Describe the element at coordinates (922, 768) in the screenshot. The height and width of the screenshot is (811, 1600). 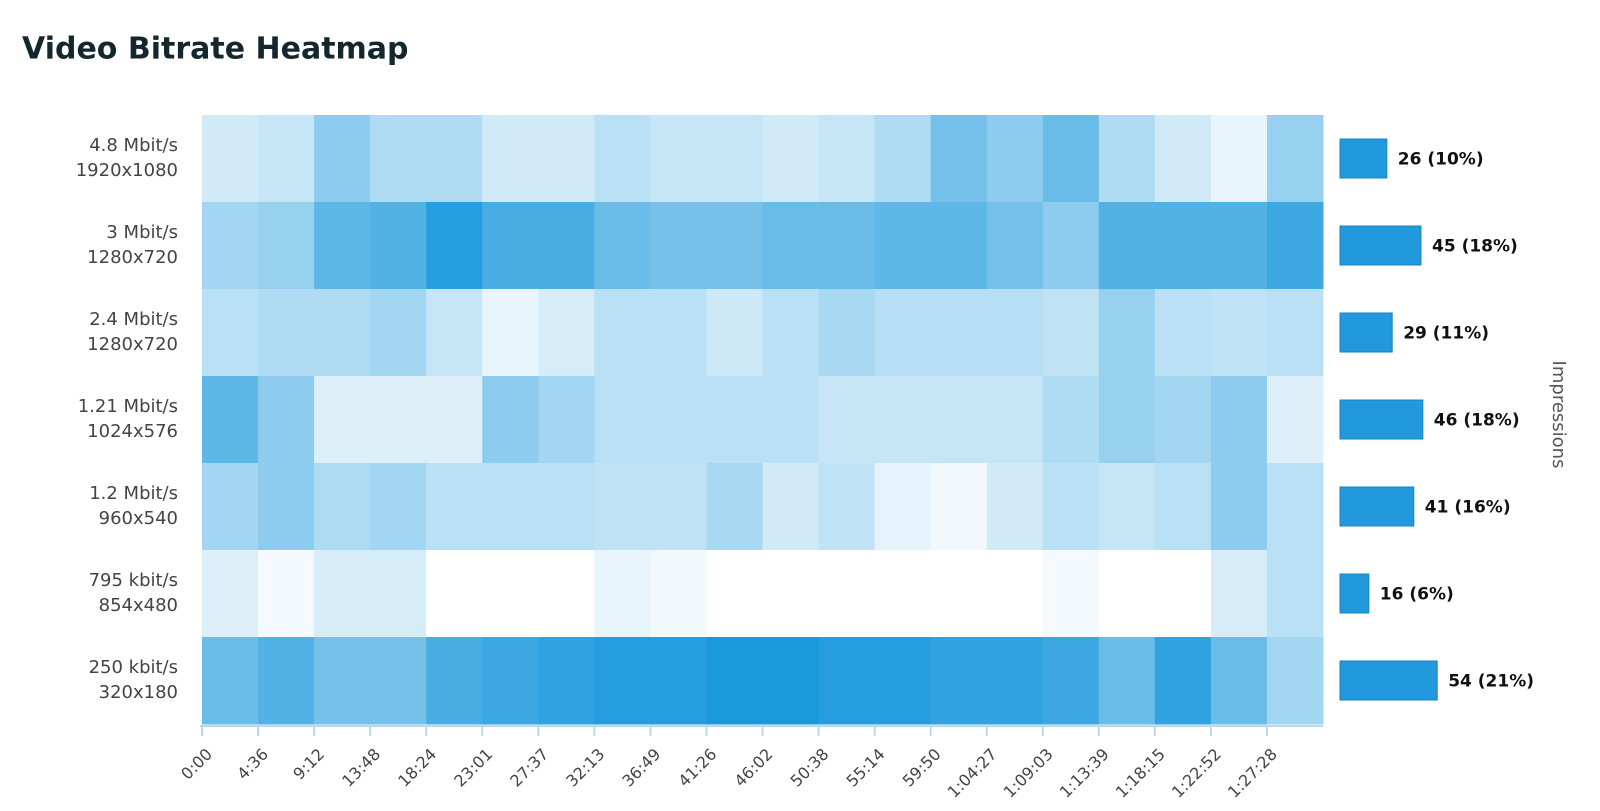
I see `x-tick-label: 59:50` at that location.